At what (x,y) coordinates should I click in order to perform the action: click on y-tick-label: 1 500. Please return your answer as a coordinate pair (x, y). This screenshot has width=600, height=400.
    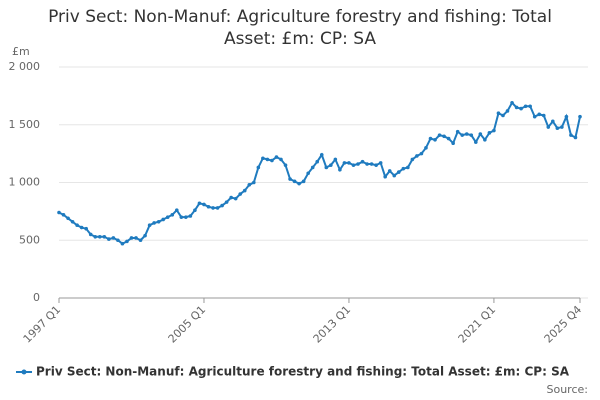
    Looking at the image, I should click on (25, 124).